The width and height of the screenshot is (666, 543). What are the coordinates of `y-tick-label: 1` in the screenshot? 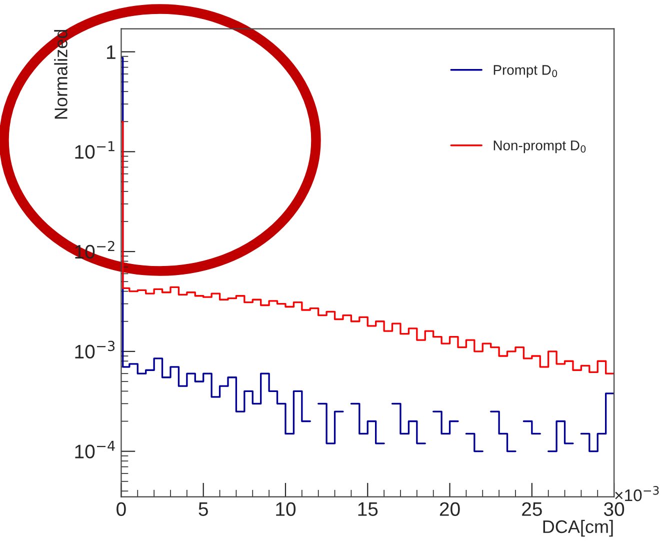 It's located at (111, 52).